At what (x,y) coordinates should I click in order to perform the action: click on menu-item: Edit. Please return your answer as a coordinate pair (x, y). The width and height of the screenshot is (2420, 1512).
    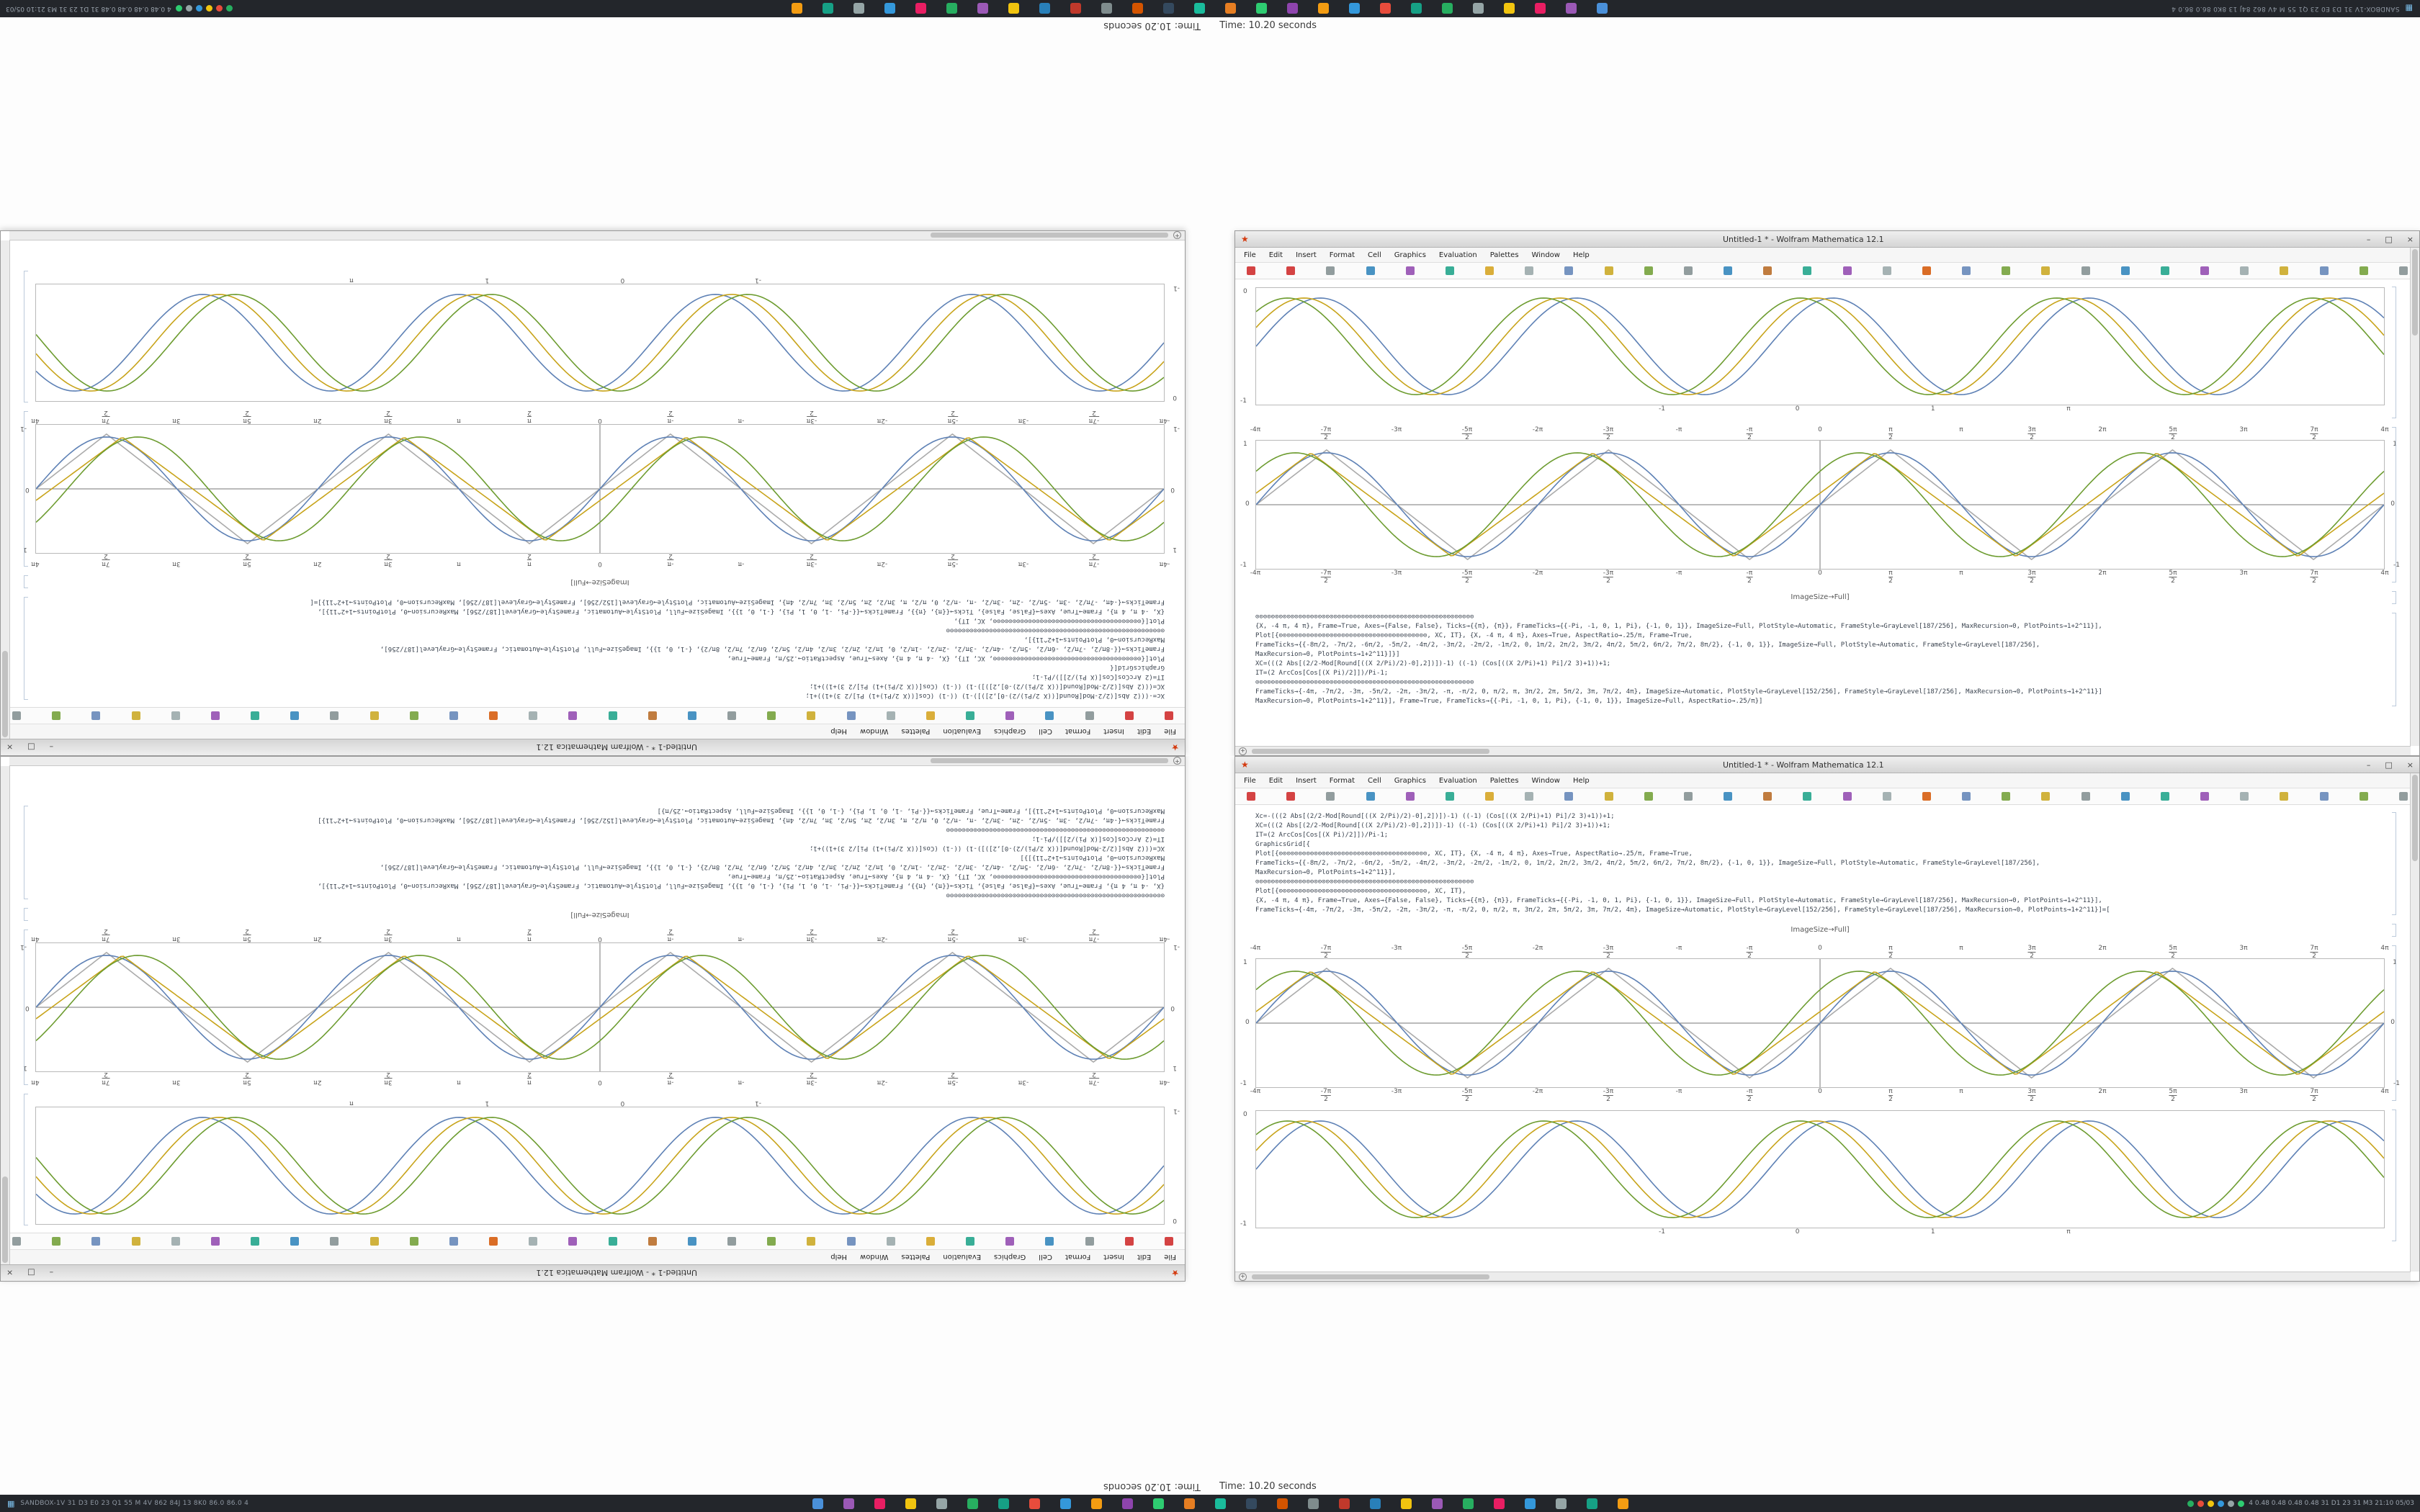
    Looking at the image, I should click on (1275, 255).